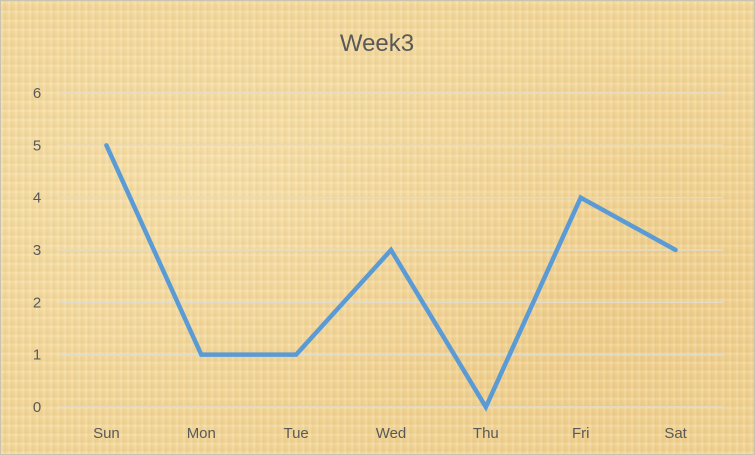  Describe the element at coordinates (201, 433) in the screenshot. I see `x-tick-label: Mon` at that location.